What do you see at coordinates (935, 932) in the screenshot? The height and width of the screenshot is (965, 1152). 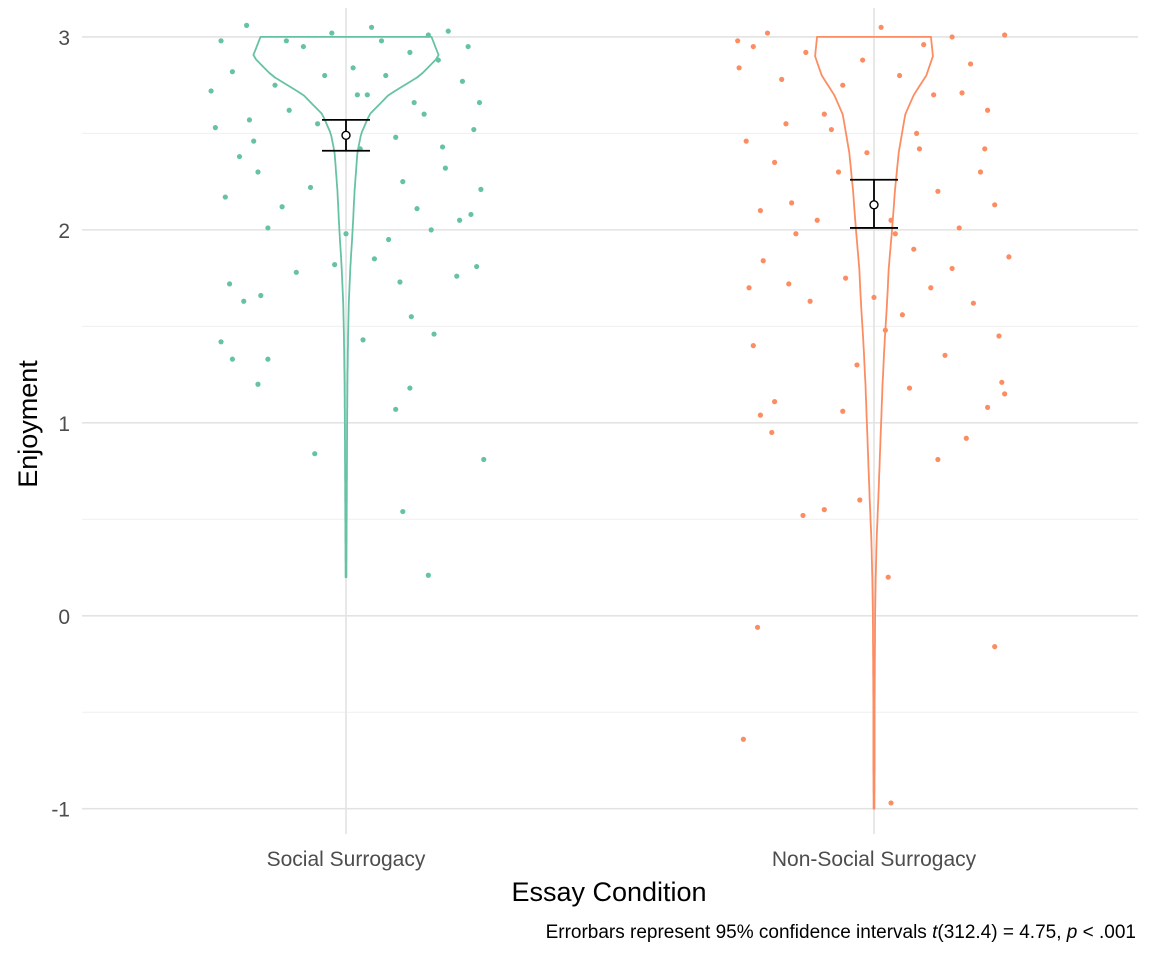 I see `caption-t-symbol: t` at bounding box center [935, 932].